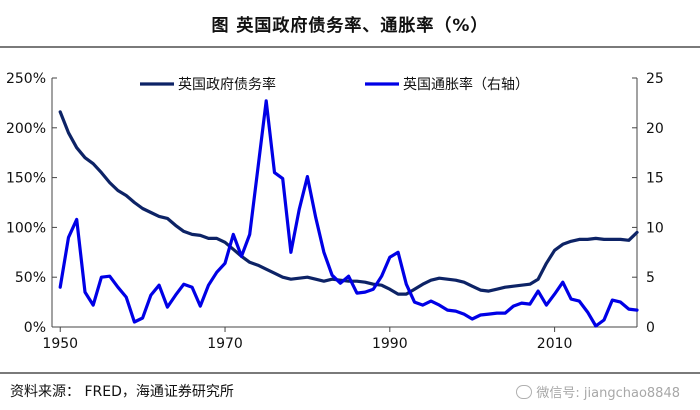 The height and width of the screenshot is (410, 700). What do you see at coordinates (466, 84) in the screenshot?
I see `legend-label: 英国通胀率（右轴）` at bounding box center [466, 84].